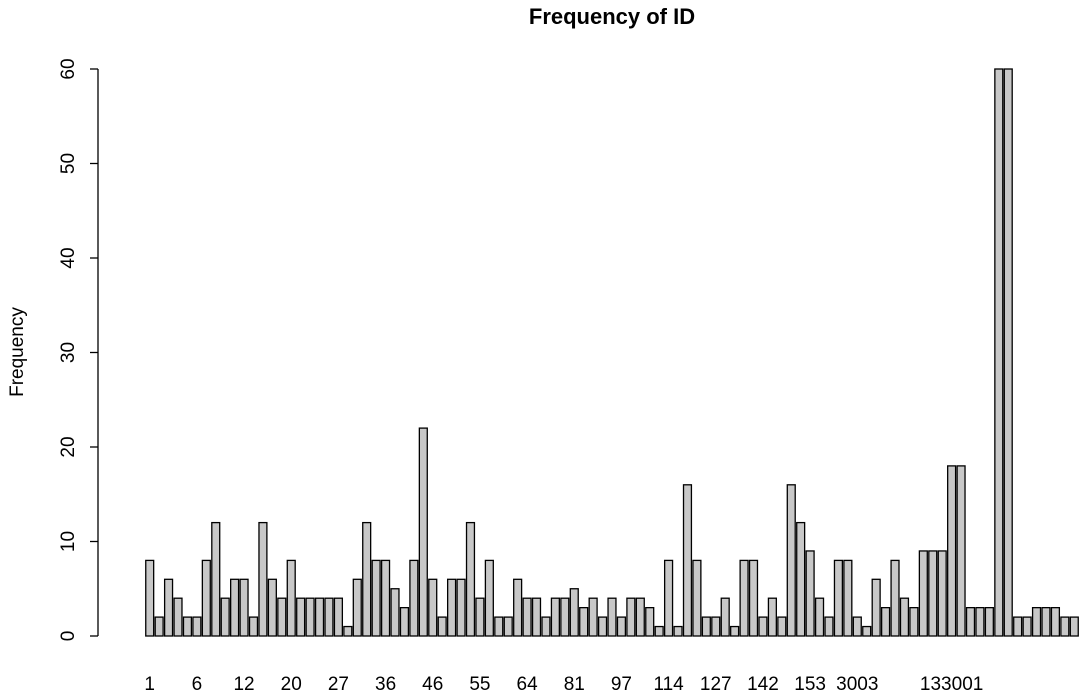  Describe the element at coordinates (78, 350) in the screenshot. I see `y-axis: 0 10 20 30 40 50 60` at that location.